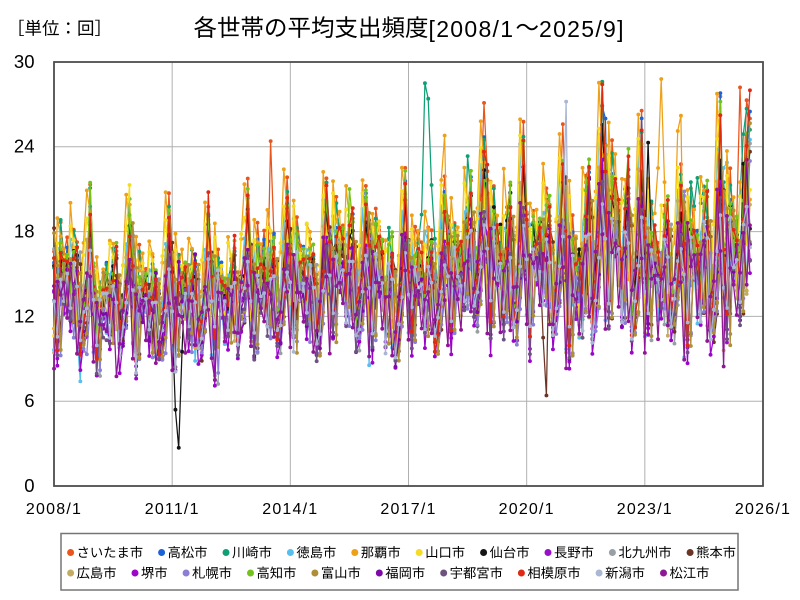 This screenshot has width=800, height=600. Describe the element at coordinates (24, 315) in the screenshot. I see `svg-text: 12` at that location.